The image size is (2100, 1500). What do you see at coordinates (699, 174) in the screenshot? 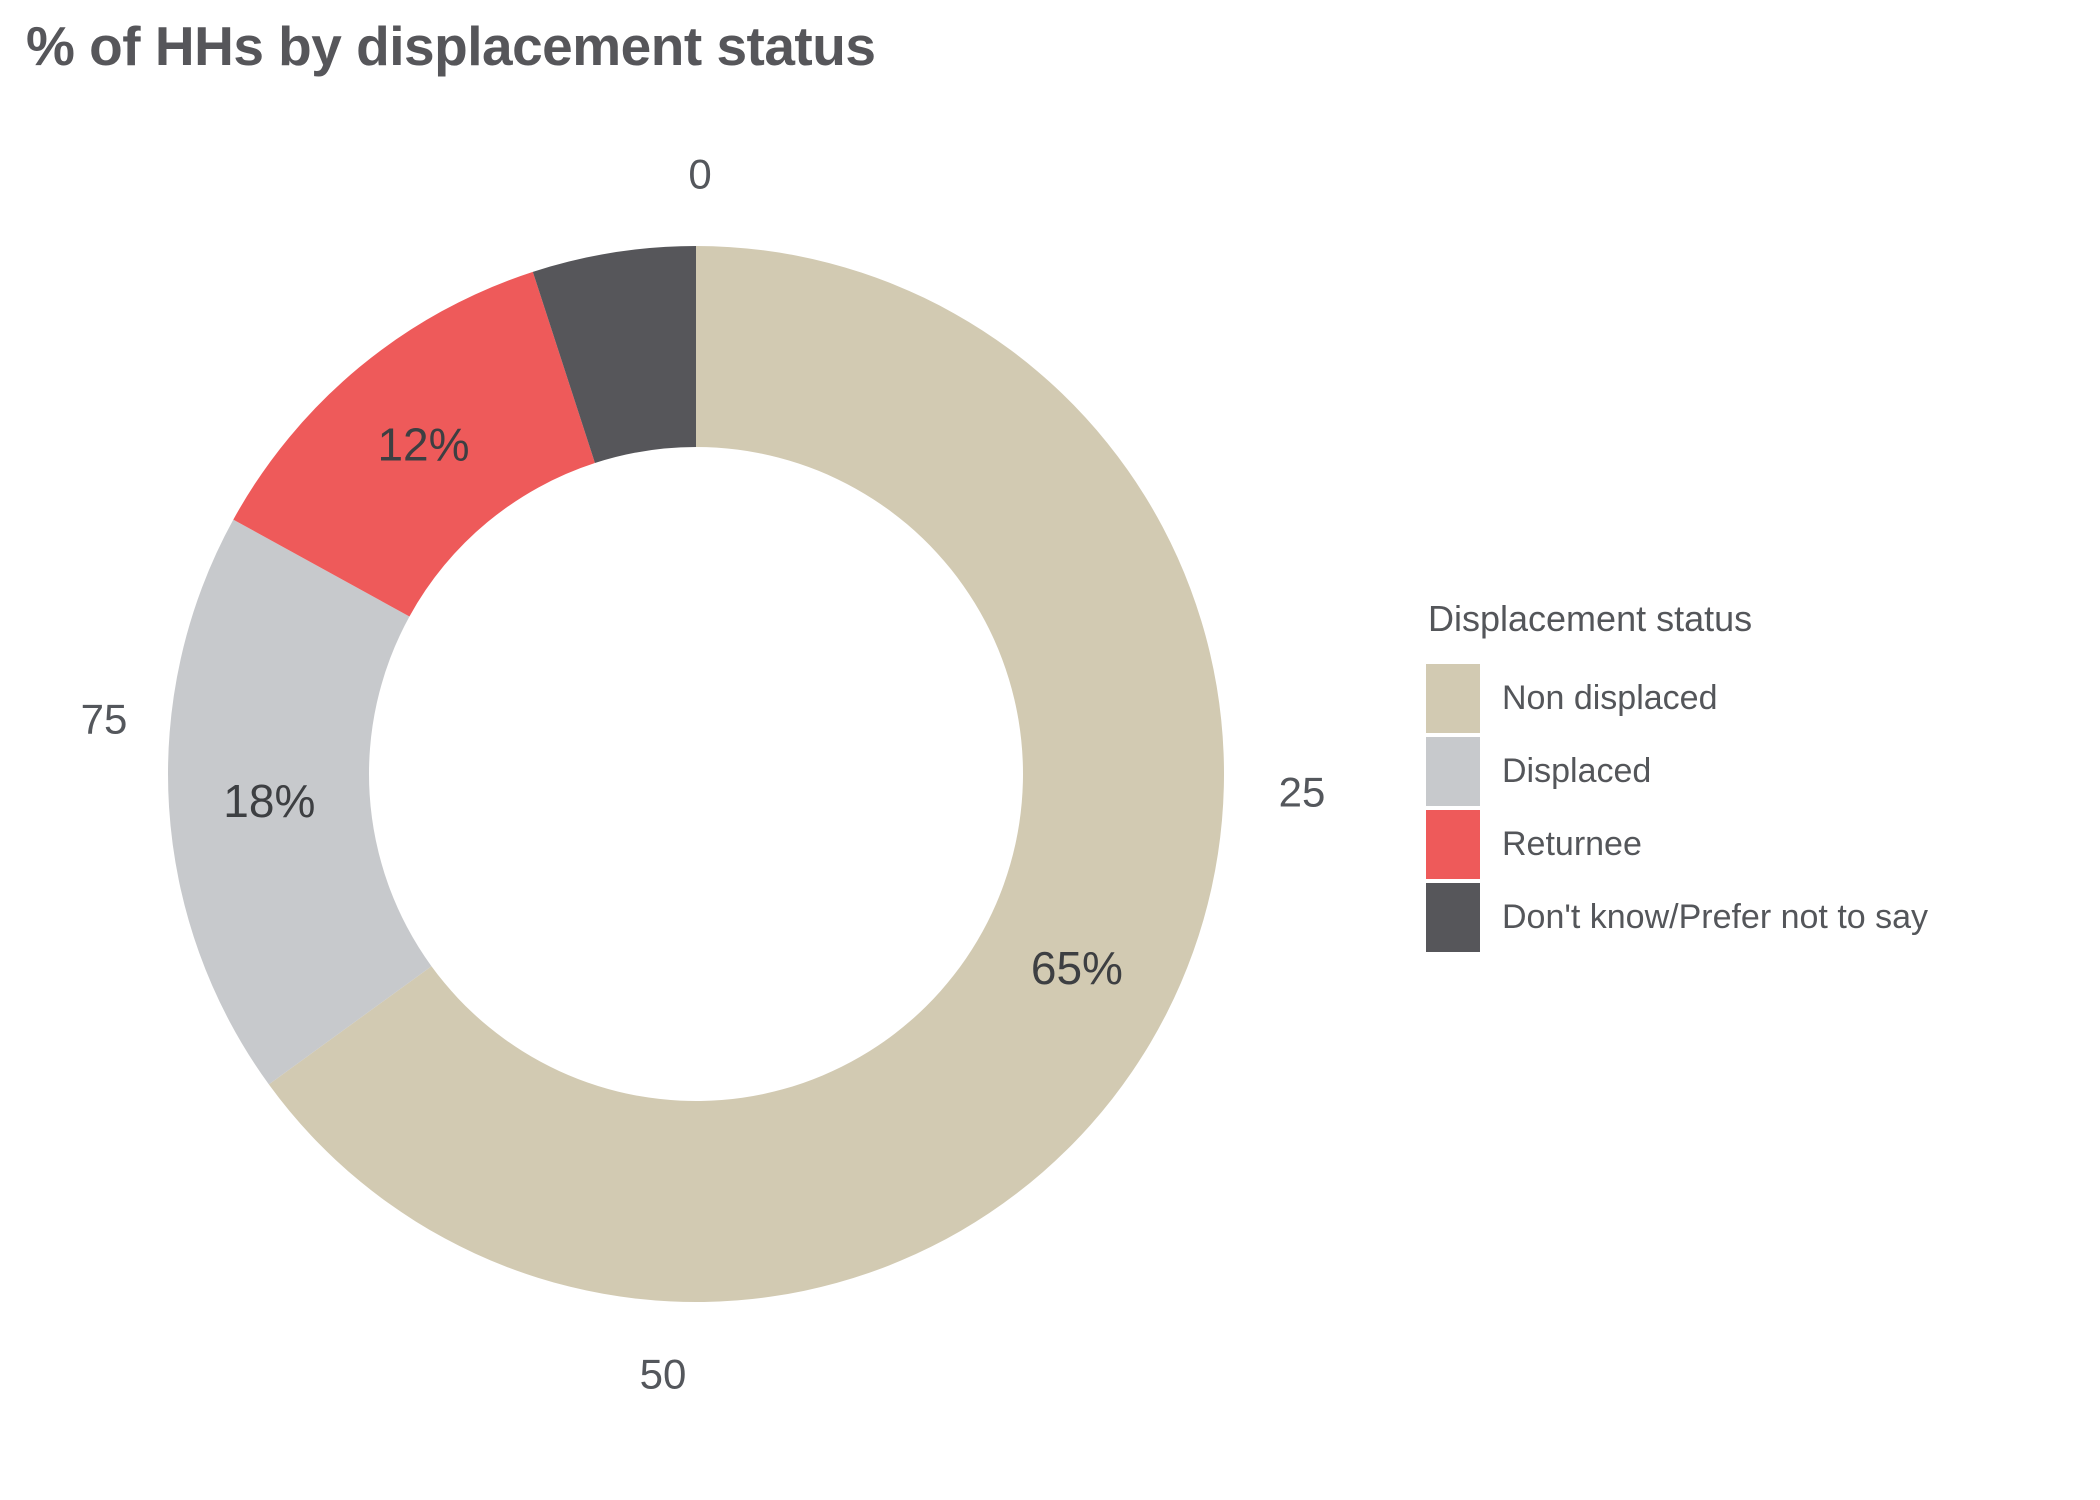
I see `axis-tick-0: 0` at bounding box center [699, 174].